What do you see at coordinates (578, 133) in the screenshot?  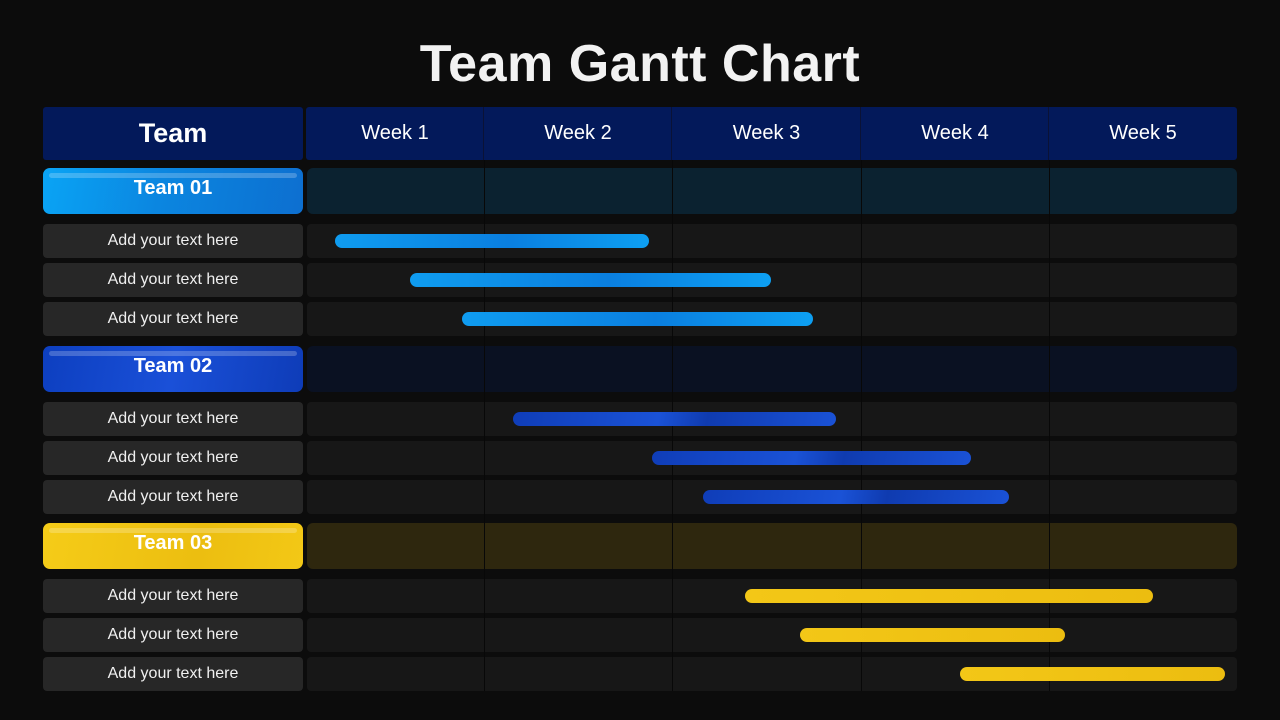 I see `week-header-2: Week 2` at bounding box center [578, 133].